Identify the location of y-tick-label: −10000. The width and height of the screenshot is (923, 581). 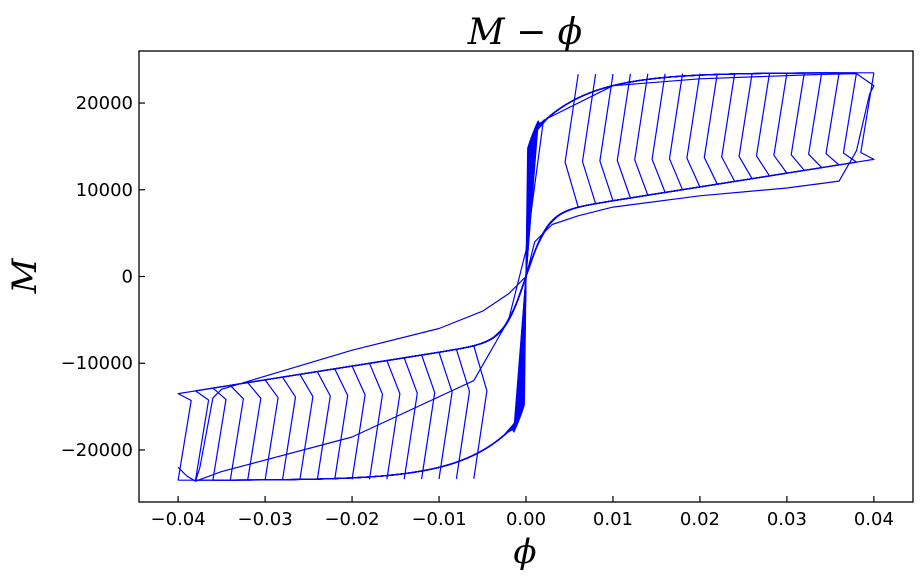
(97, 363).